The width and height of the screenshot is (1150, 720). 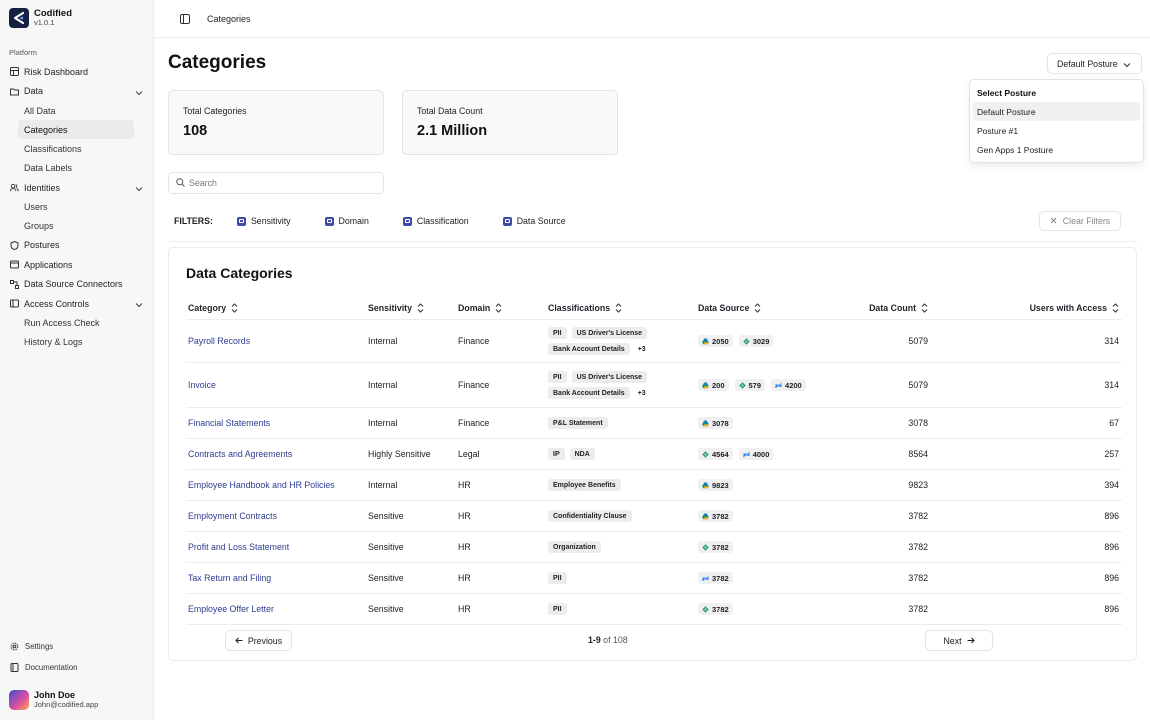 What do you see at coordinates (53, 342) in the screenshot?
I see `sidebar-item-history-logs: History & Logs` at bounding box center [53, 342].